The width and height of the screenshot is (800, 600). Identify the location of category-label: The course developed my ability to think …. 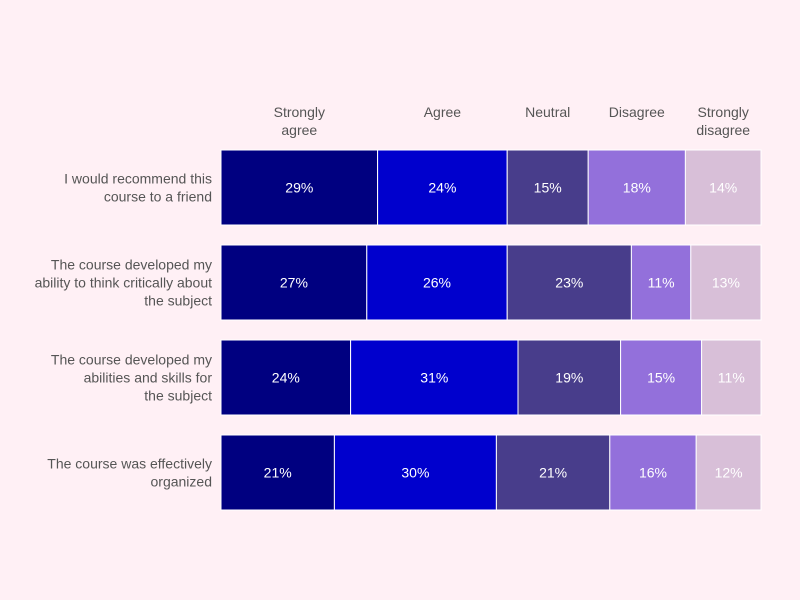
(124, 283).